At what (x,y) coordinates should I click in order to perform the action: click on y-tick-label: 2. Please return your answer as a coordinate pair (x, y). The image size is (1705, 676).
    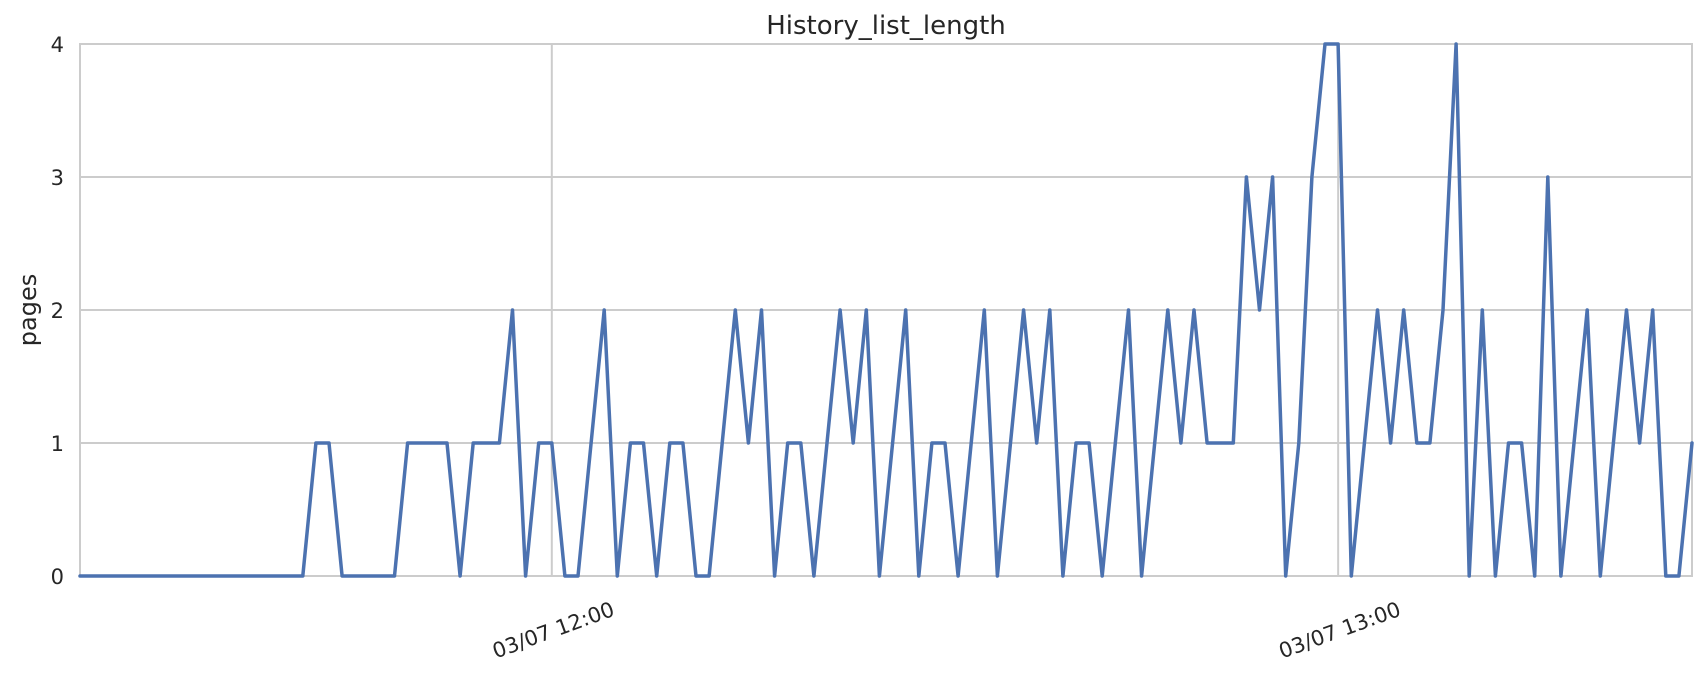
    Looking at the image, I should click on (57, 311).